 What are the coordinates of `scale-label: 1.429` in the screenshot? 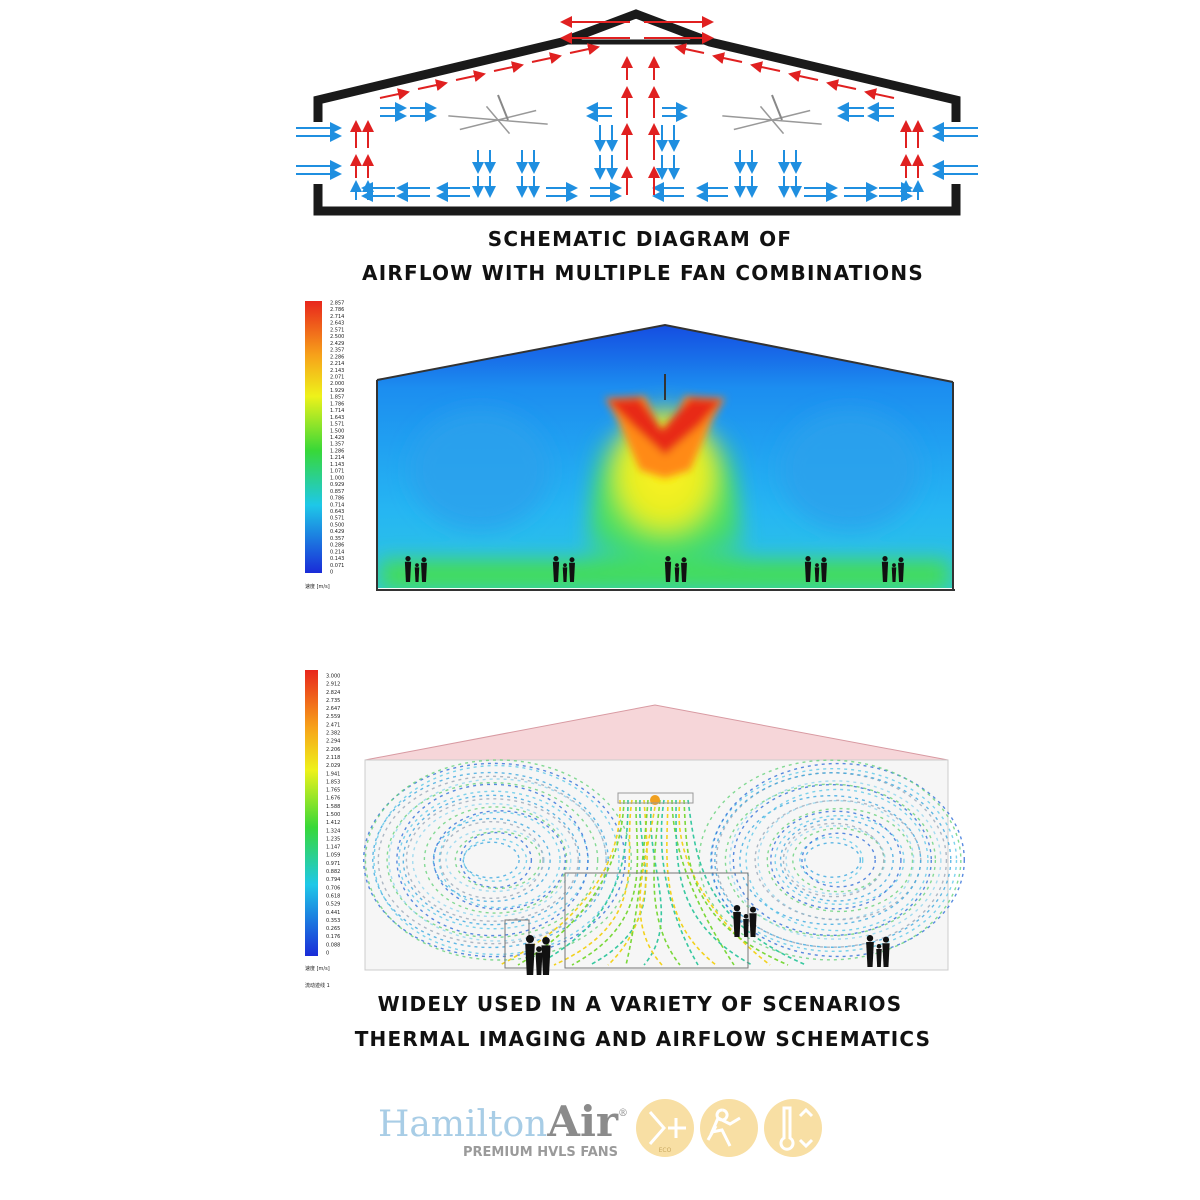 It's located at (337, 438).